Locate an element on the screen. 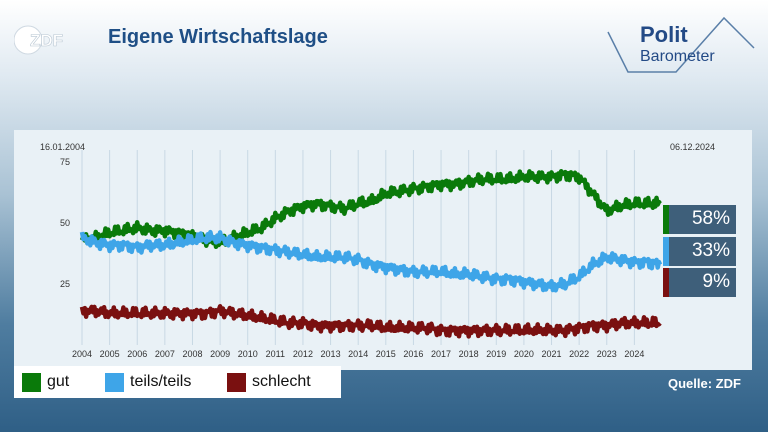 The image size is (768, 432). badge-gut-value: 58% is located at coordinates (710, 218).